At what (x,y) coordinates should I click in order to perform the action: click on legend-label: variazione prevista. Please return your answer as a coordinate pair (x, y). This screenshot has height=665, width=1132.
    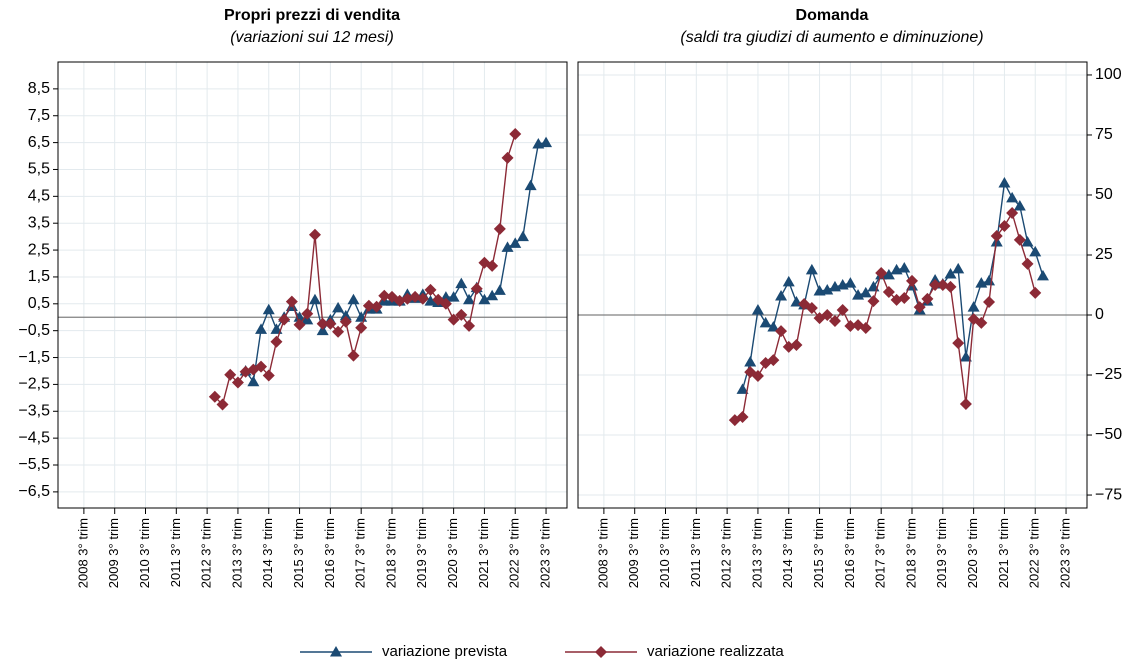
    Looking at the image, I should click on (445, 651).